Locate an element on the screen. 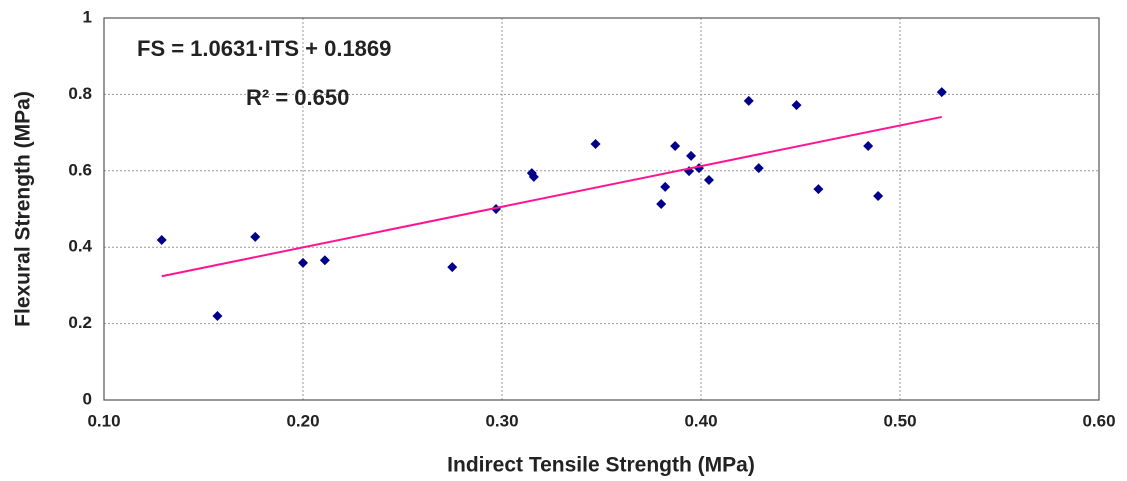 This screenshot has width=1127, height=481. x-tick-label: 0.10 is located at coordinates (103, 420).